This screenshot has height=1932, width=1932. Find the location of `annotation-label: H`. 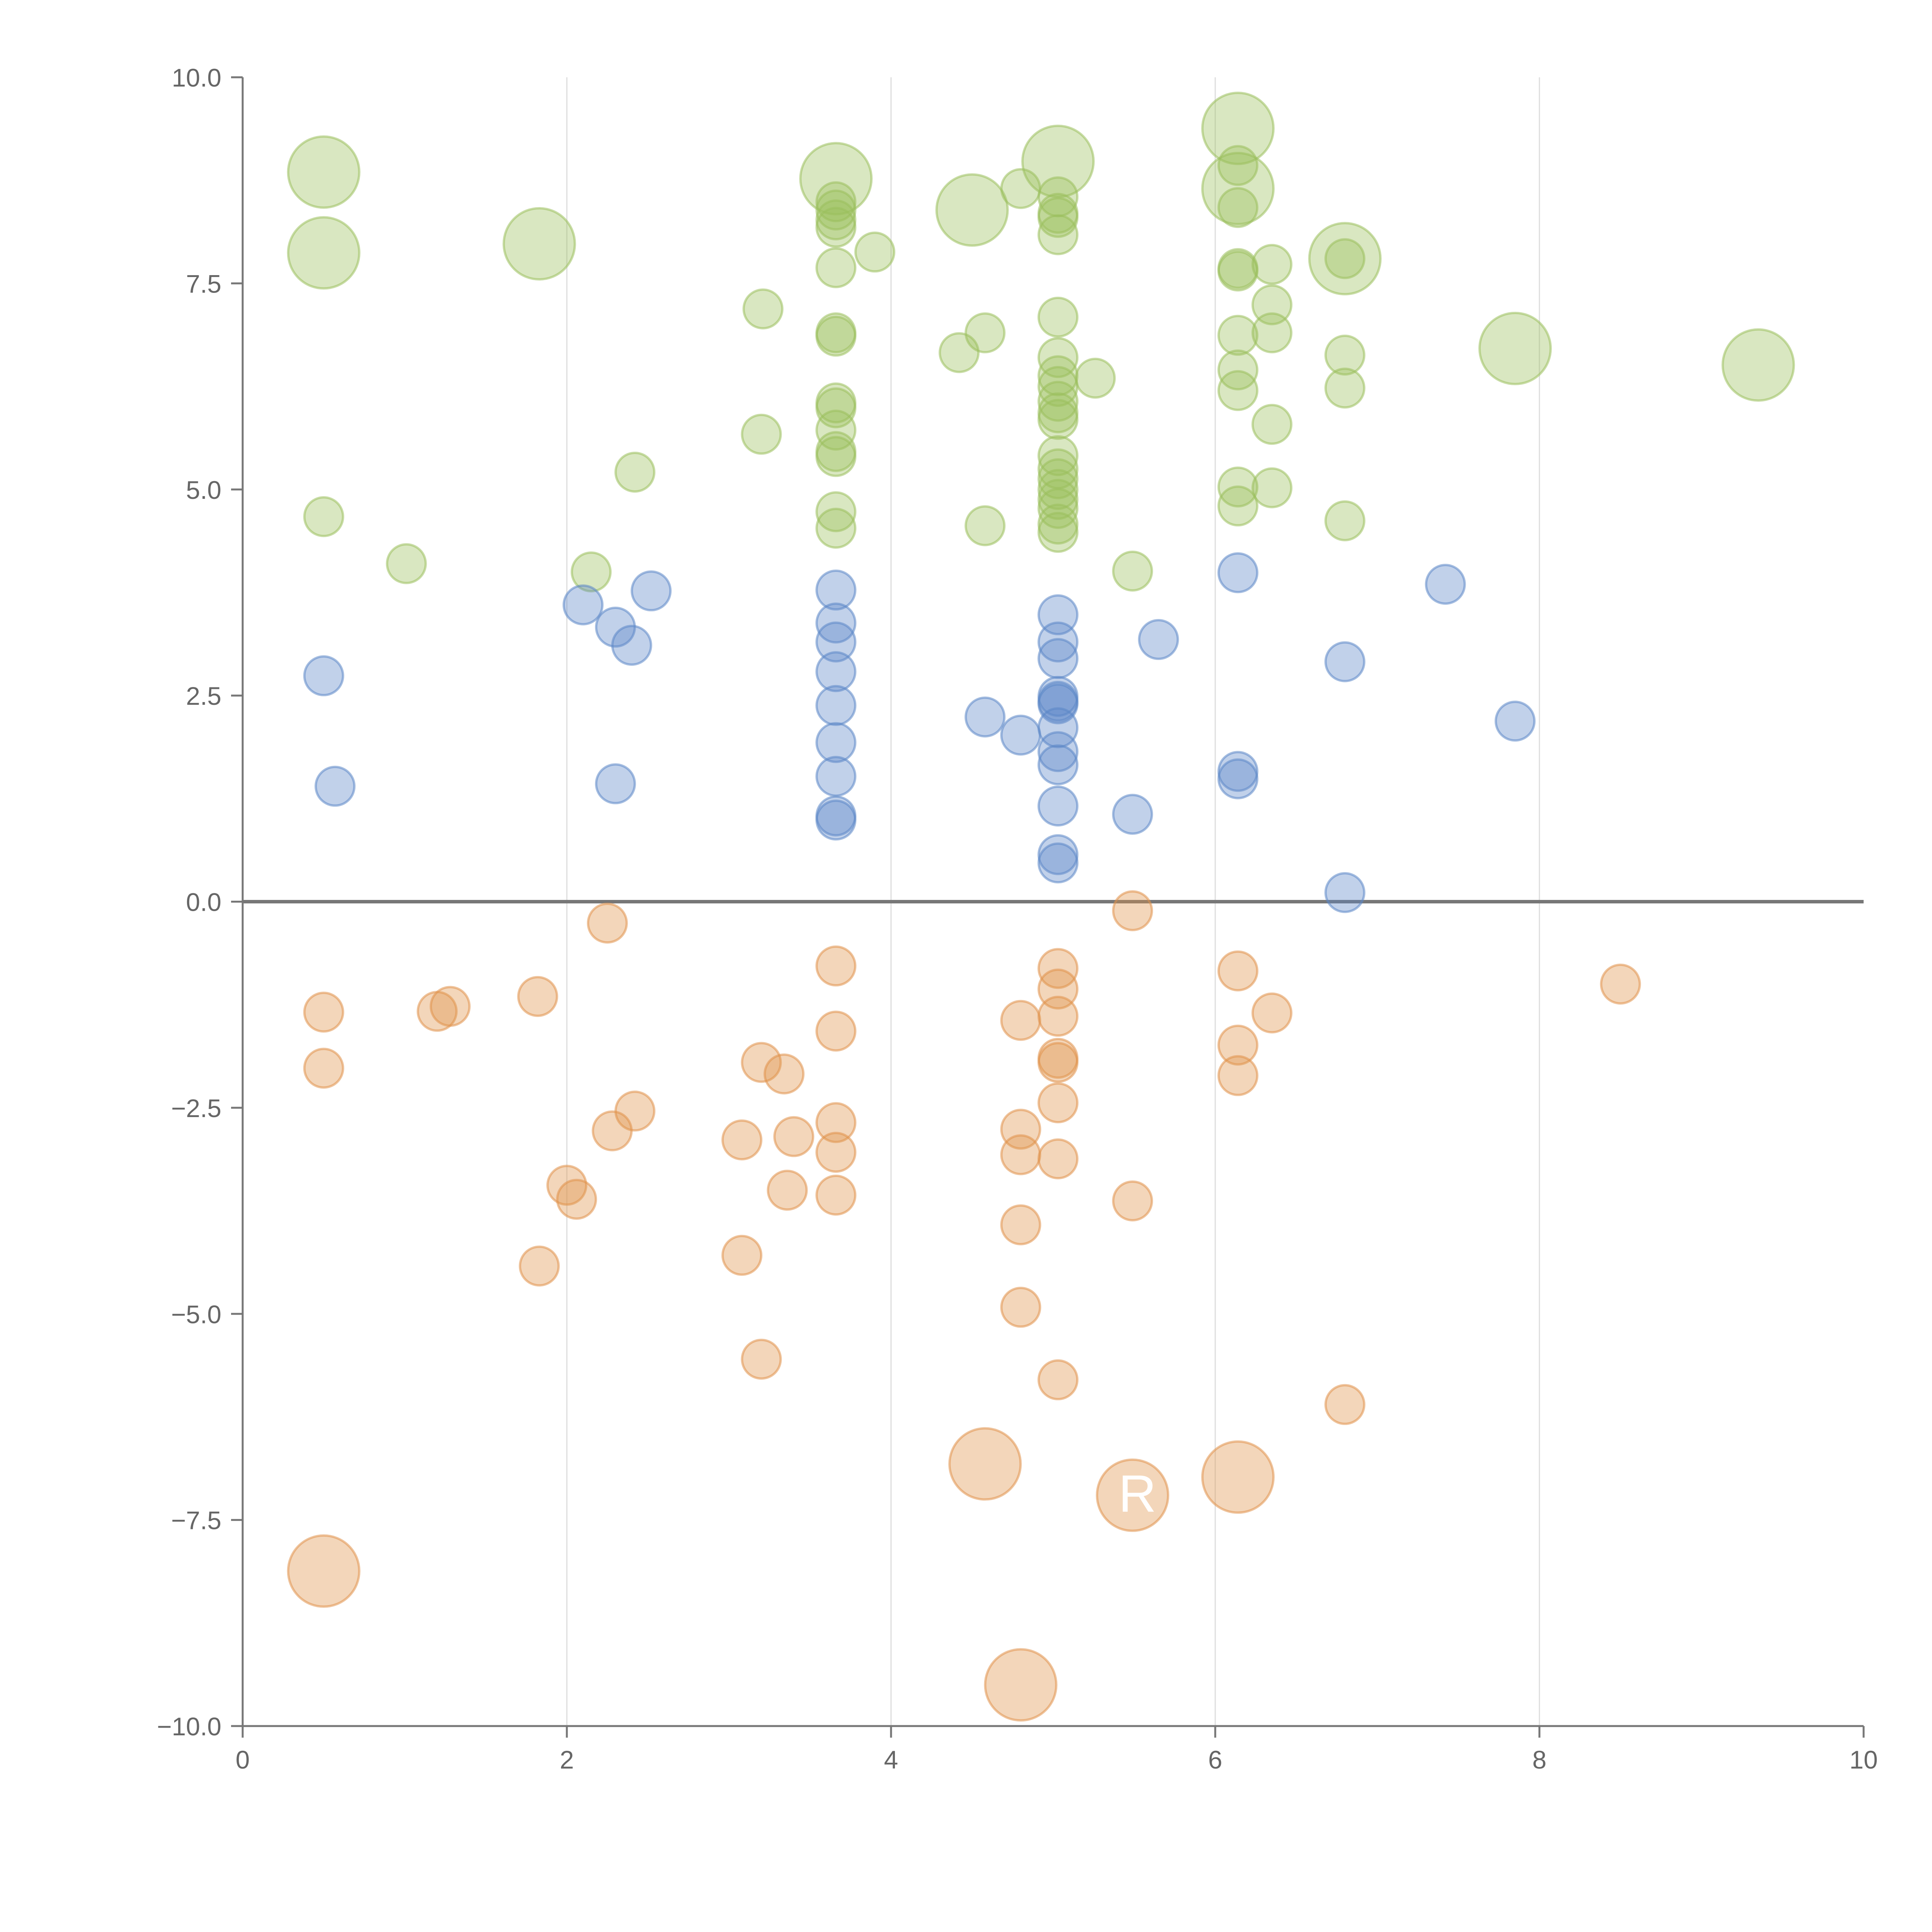

annotation-label: H is located at coordinates (1050, 1494).